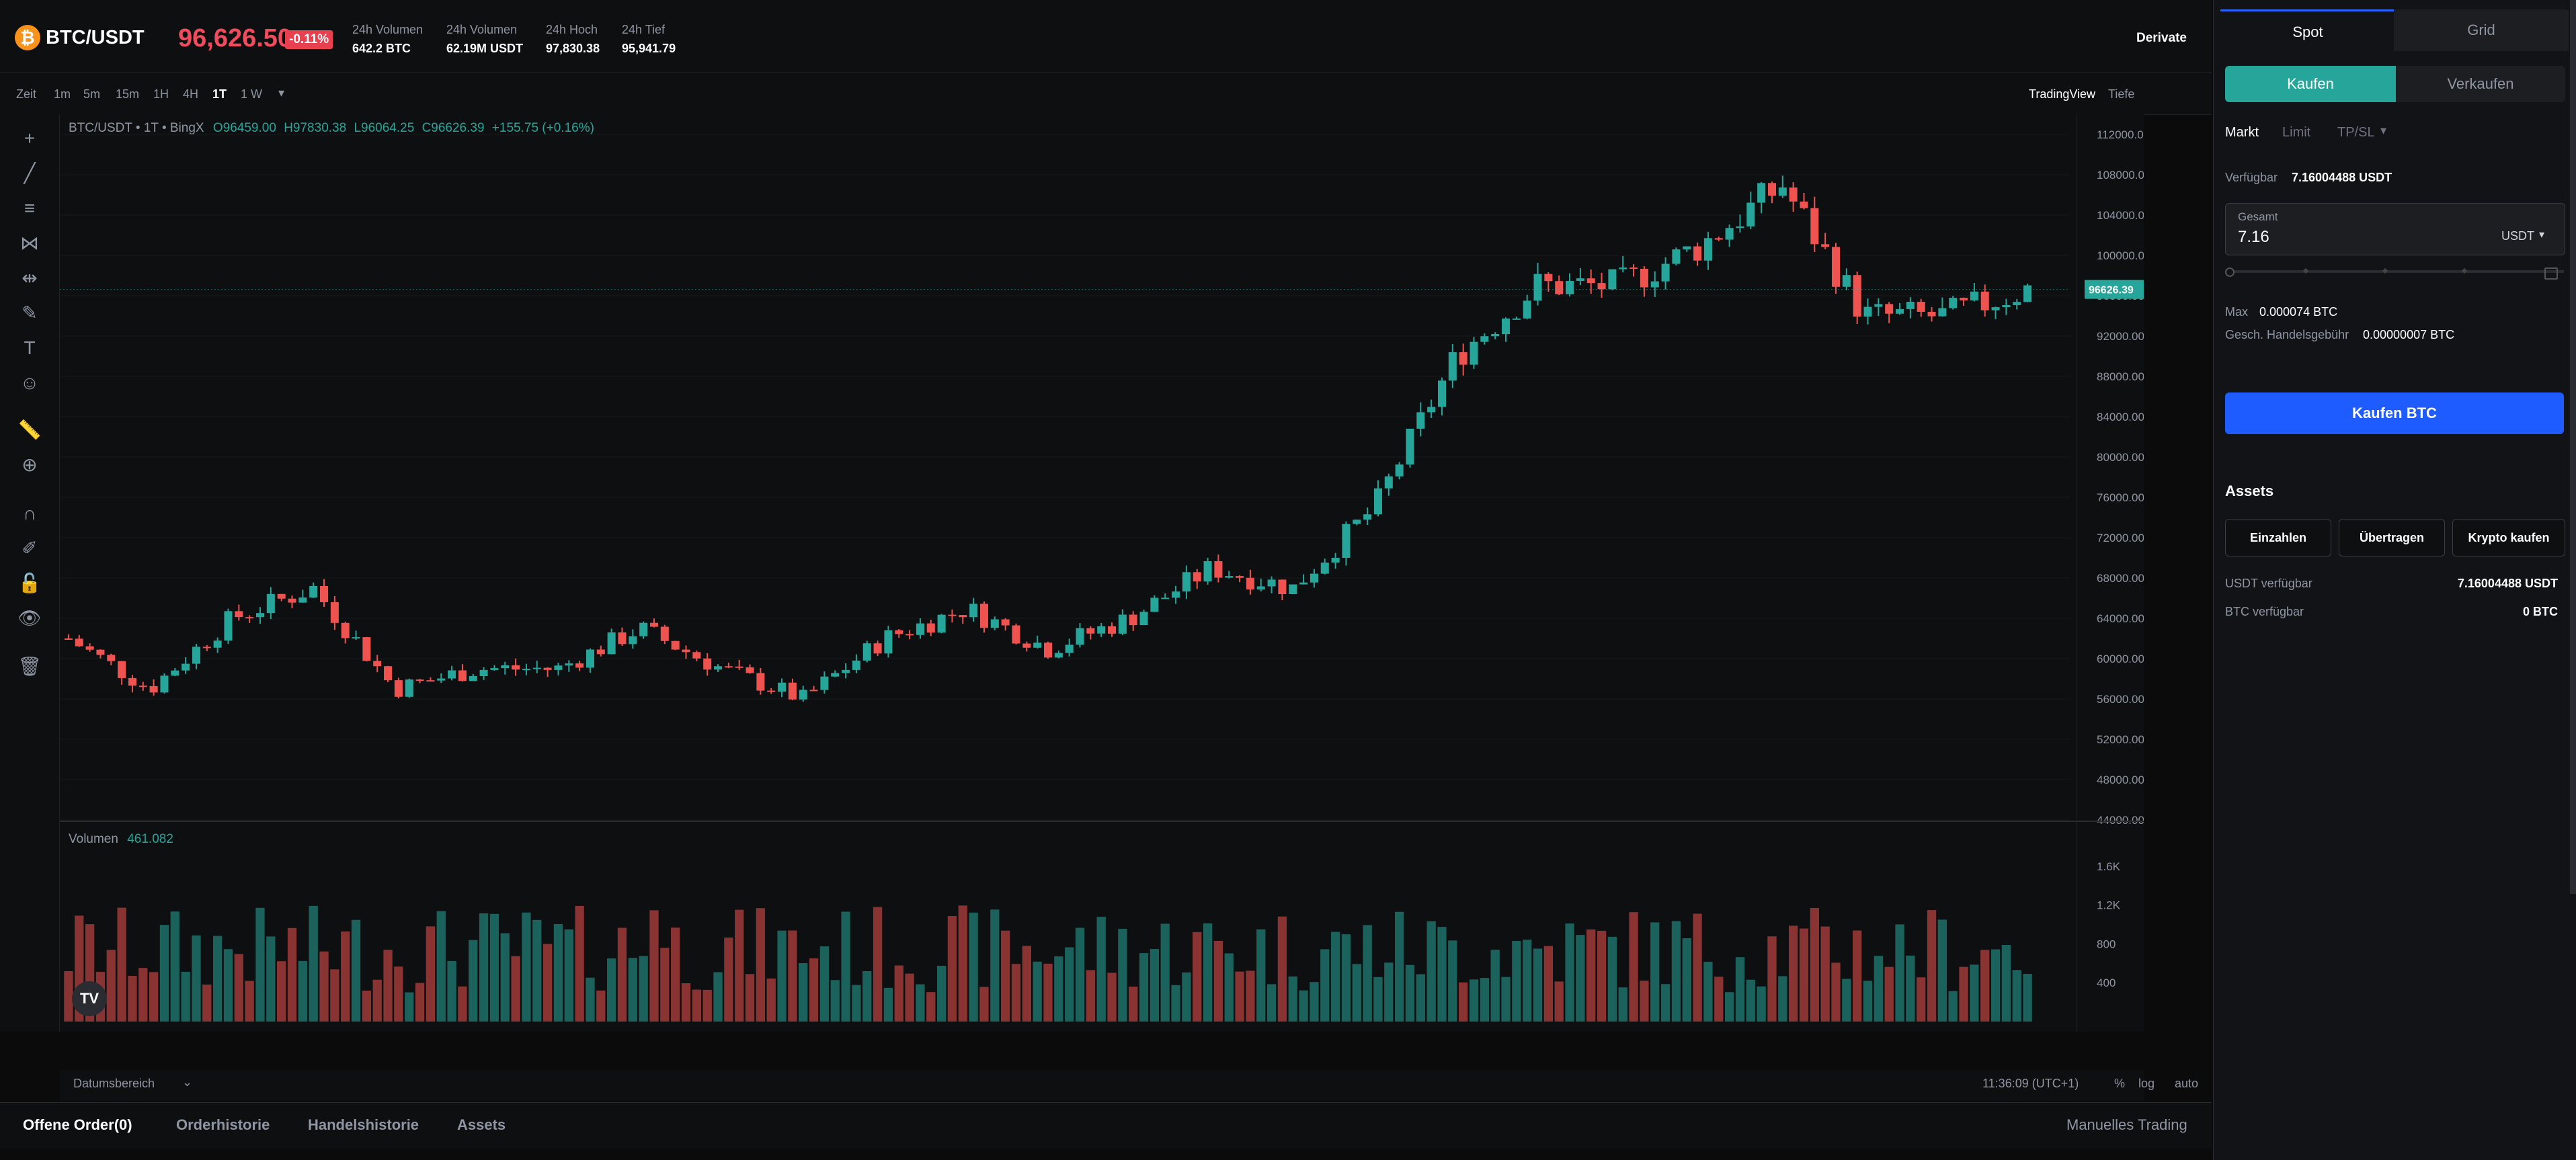  What do you see at coordinates (30, 208) in the screenshot?
I see `fib-icon: ≡` at bounding box center [30, 208].